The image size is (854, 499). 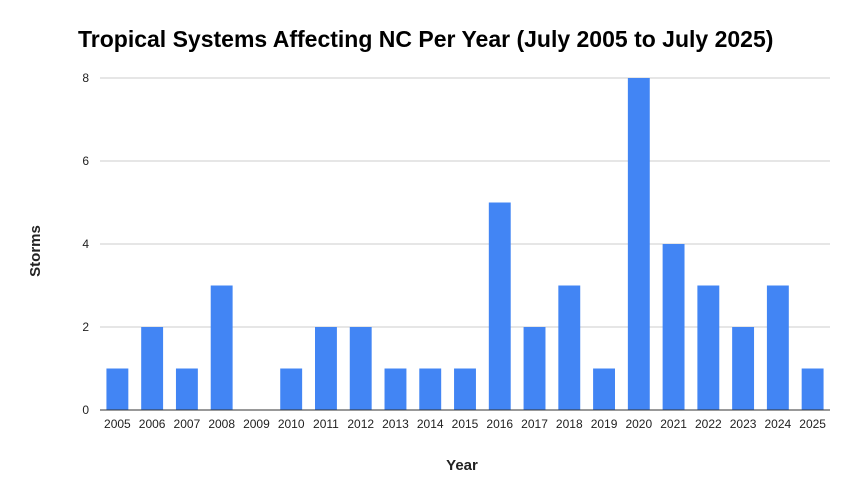 I want to click on x-tick-label: 2012, so click(x=360, y=424).